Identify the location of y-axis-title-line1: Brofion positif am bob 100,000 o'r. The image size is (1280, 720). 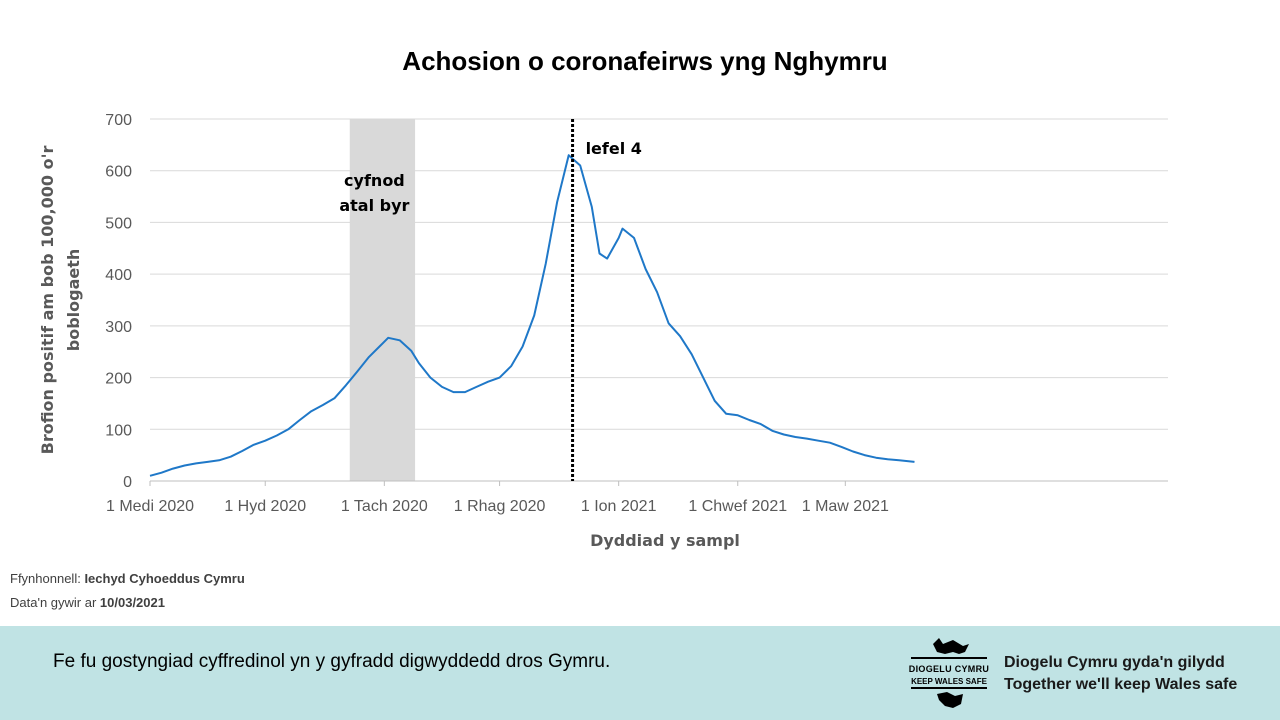
(47, 300).